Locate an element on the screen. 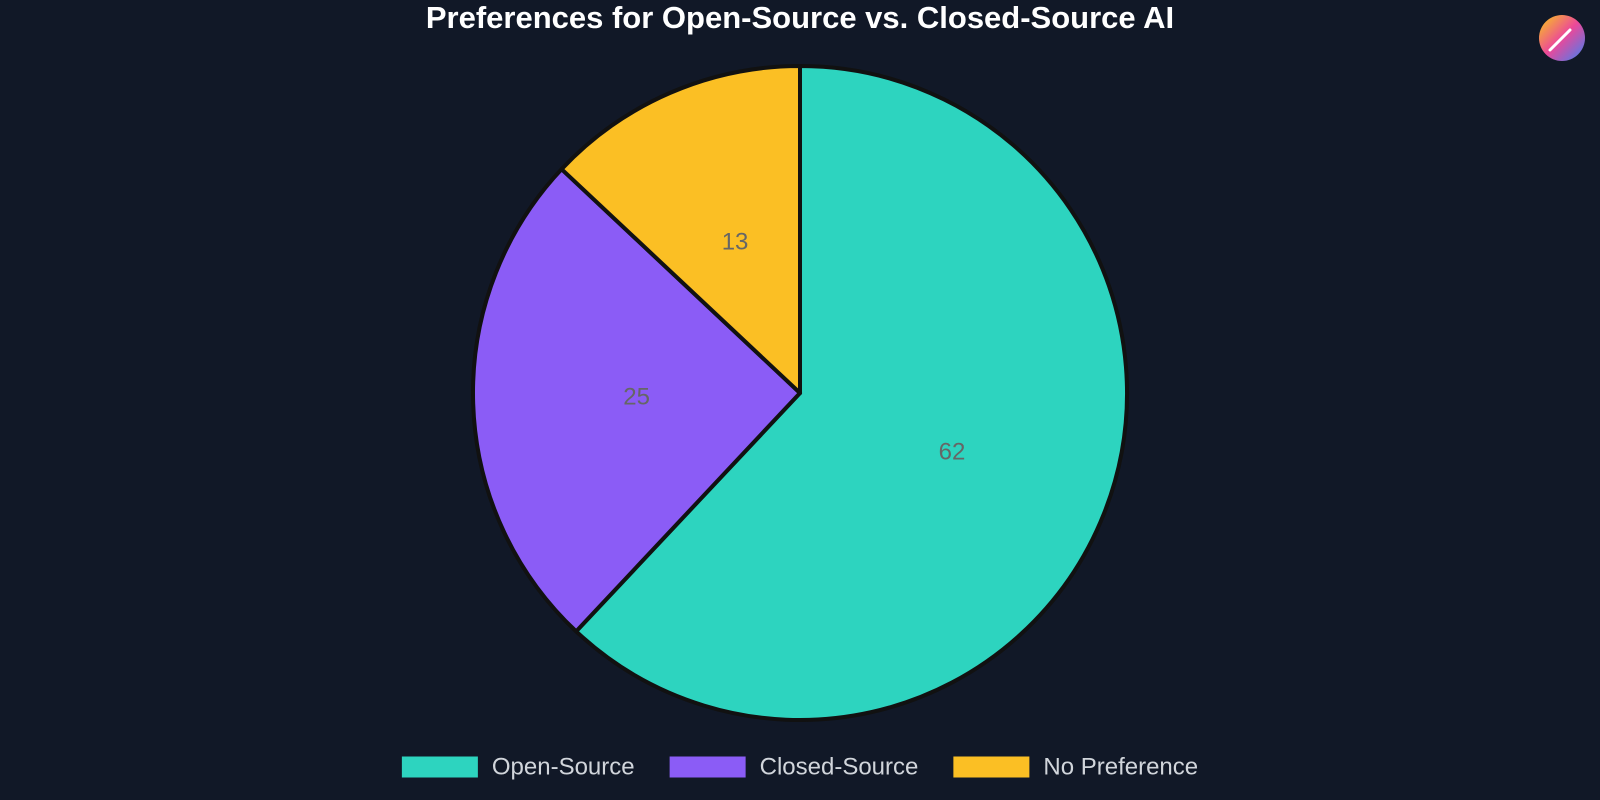 The height and width of the screenshot is (800, 1600). logo-stroke is located at coordinates (1560, 40).